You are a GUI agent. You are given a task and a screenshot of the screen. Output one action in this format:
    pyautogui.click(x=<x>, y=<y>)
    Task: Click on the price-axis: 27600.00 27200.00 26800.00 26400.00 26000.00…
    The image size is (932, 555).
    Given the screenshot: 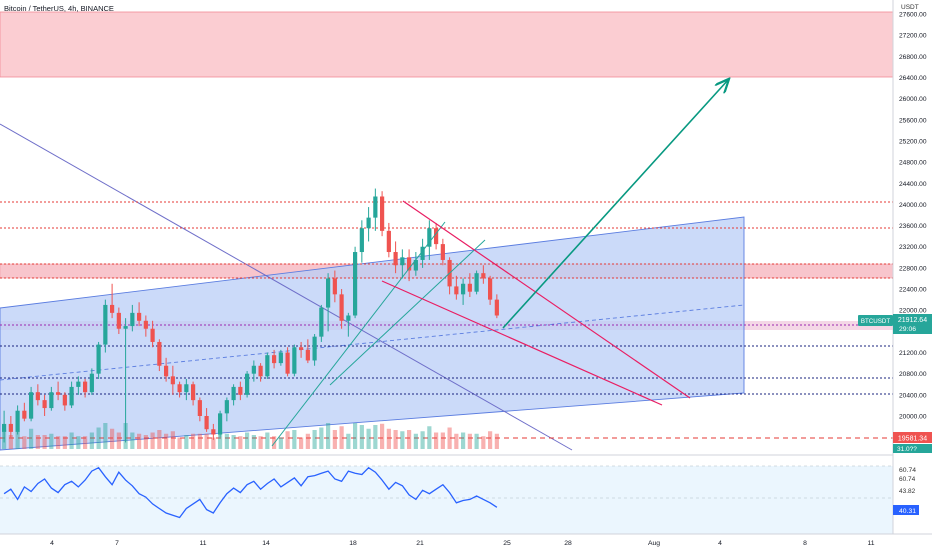 What is the action you would take?
    pyautogui.click(x=913, y=216)
    